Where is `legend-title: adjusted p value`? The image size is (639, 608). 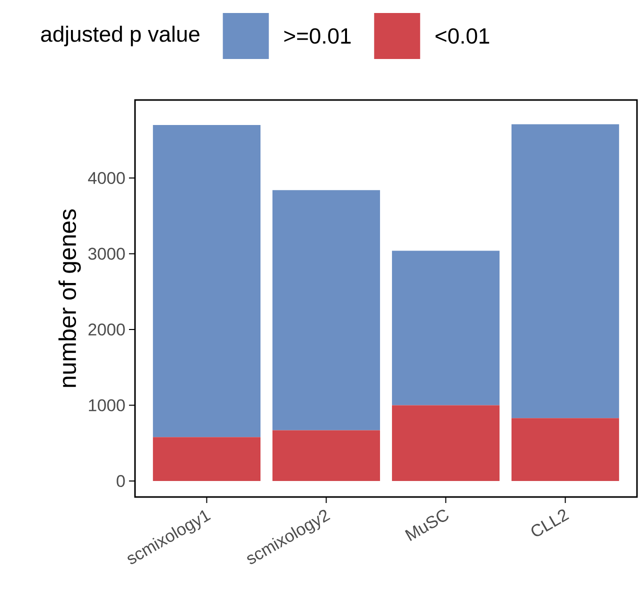
legend-title: adjusted p value is located at coordinates (120, 36).